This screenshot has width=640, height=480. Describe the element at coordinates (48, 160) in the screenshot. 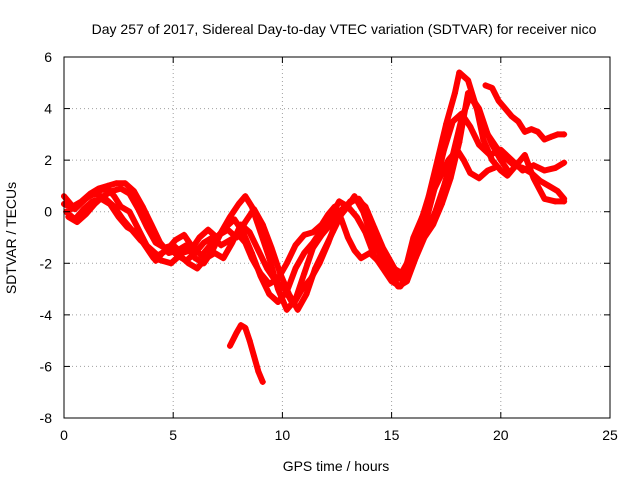

I see `y-tick-label: 2` at that location.